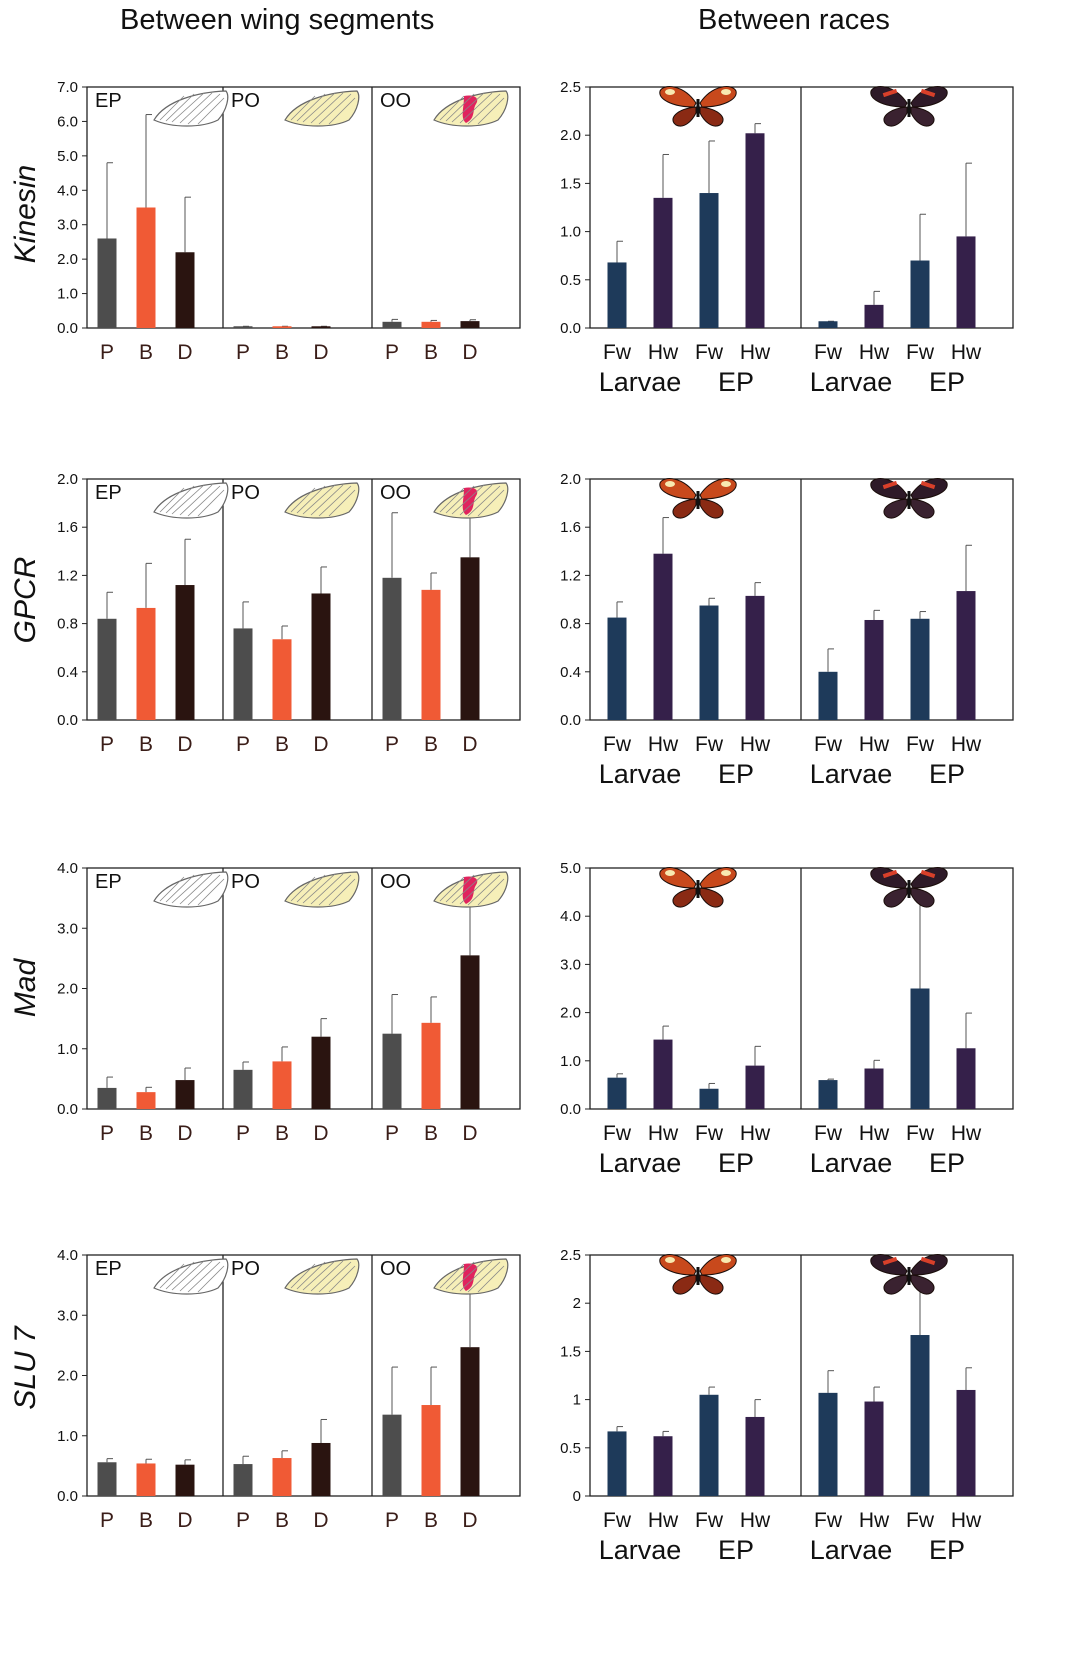 Image resolution: width=1069 pixels, height=1665 pixels. Describe the element at coordinates (146, 267) in the screenshot. I see `bar-ep-b` at that location.